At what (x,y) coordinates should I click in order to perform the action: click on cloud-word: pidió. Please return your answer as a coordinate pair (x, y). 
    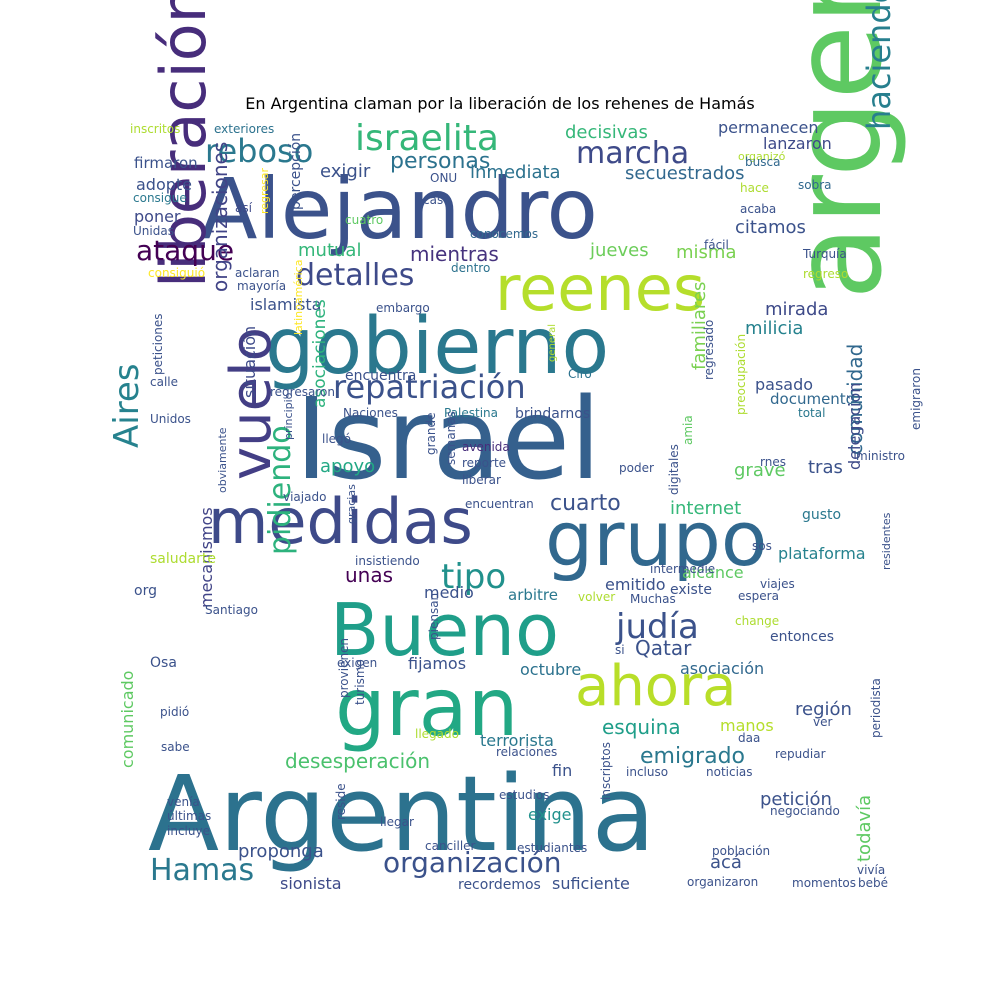
    Looking at the image, I should click on (174, 712).